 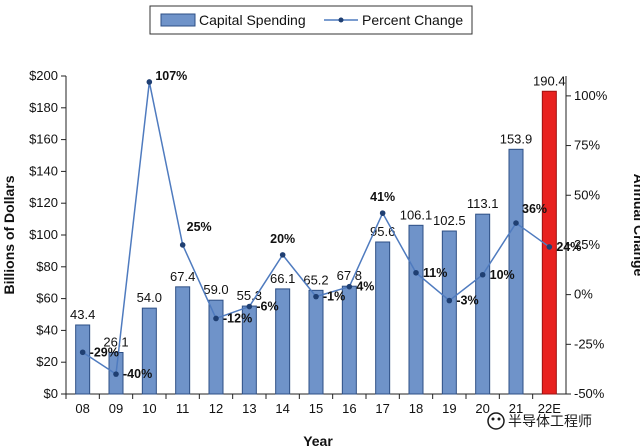 I want to click on bar-label-09: 26.1, so click(x=115, y=342).